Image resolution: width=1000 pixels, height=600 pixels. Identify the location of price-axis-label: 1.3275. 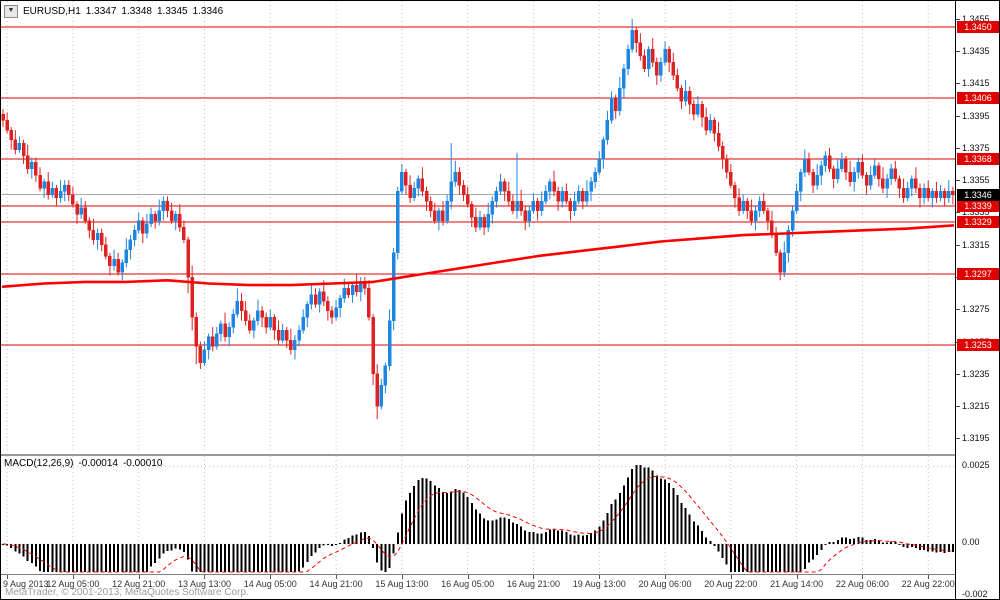
(976, 309).